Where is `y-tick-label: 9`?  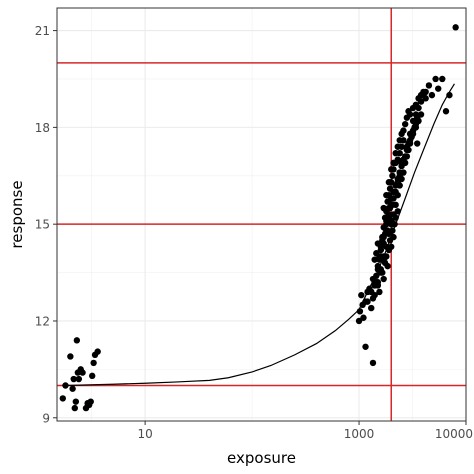 y-tick-label: 9 is located at coordinates (46, 418).